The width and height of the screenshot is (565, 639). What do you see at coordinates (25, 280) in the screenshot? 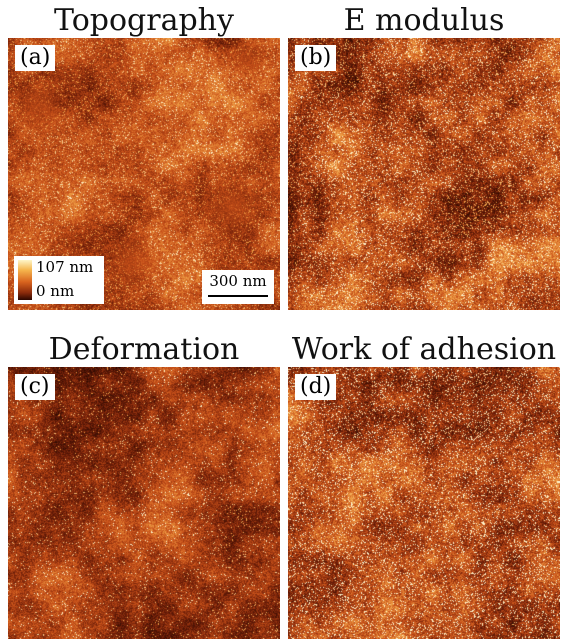
I see `colorbar-gradient` at bounding box center [25, 280].